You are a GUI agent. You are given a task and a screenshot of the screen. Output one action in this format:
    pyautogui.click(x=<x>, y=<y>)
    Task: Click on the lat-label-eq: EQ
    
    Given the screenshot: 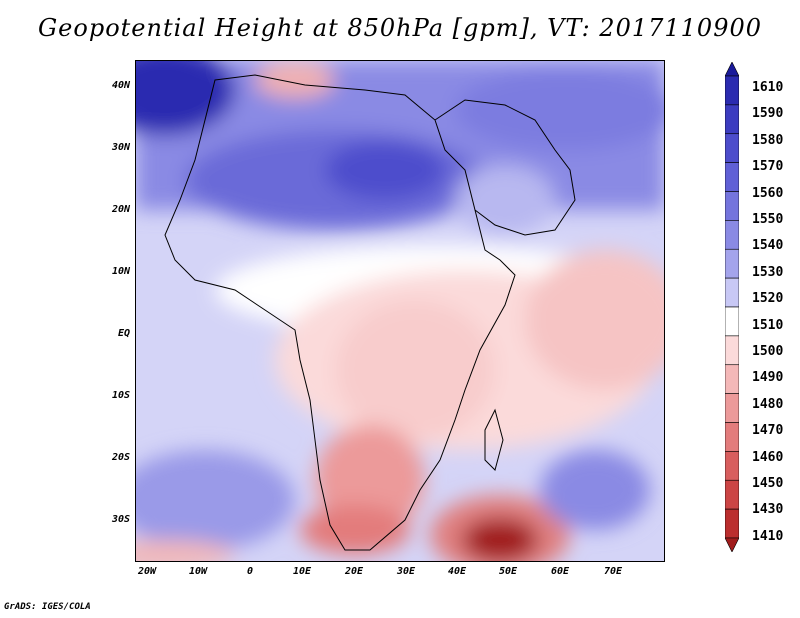 What is the action you would take?
    pyautogui.click(x=123, y=333)
    